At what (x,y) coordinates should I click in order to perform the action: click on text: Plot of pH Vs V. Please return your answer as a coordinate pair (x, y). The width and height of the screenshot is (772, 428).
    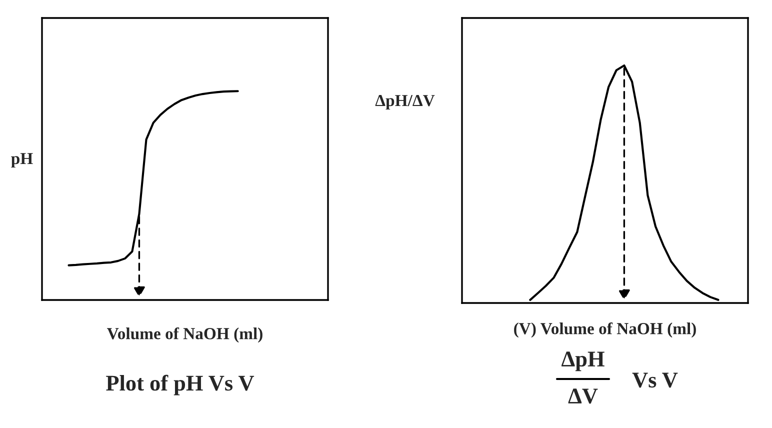
    Looking at the image, I should click on (180, 385).